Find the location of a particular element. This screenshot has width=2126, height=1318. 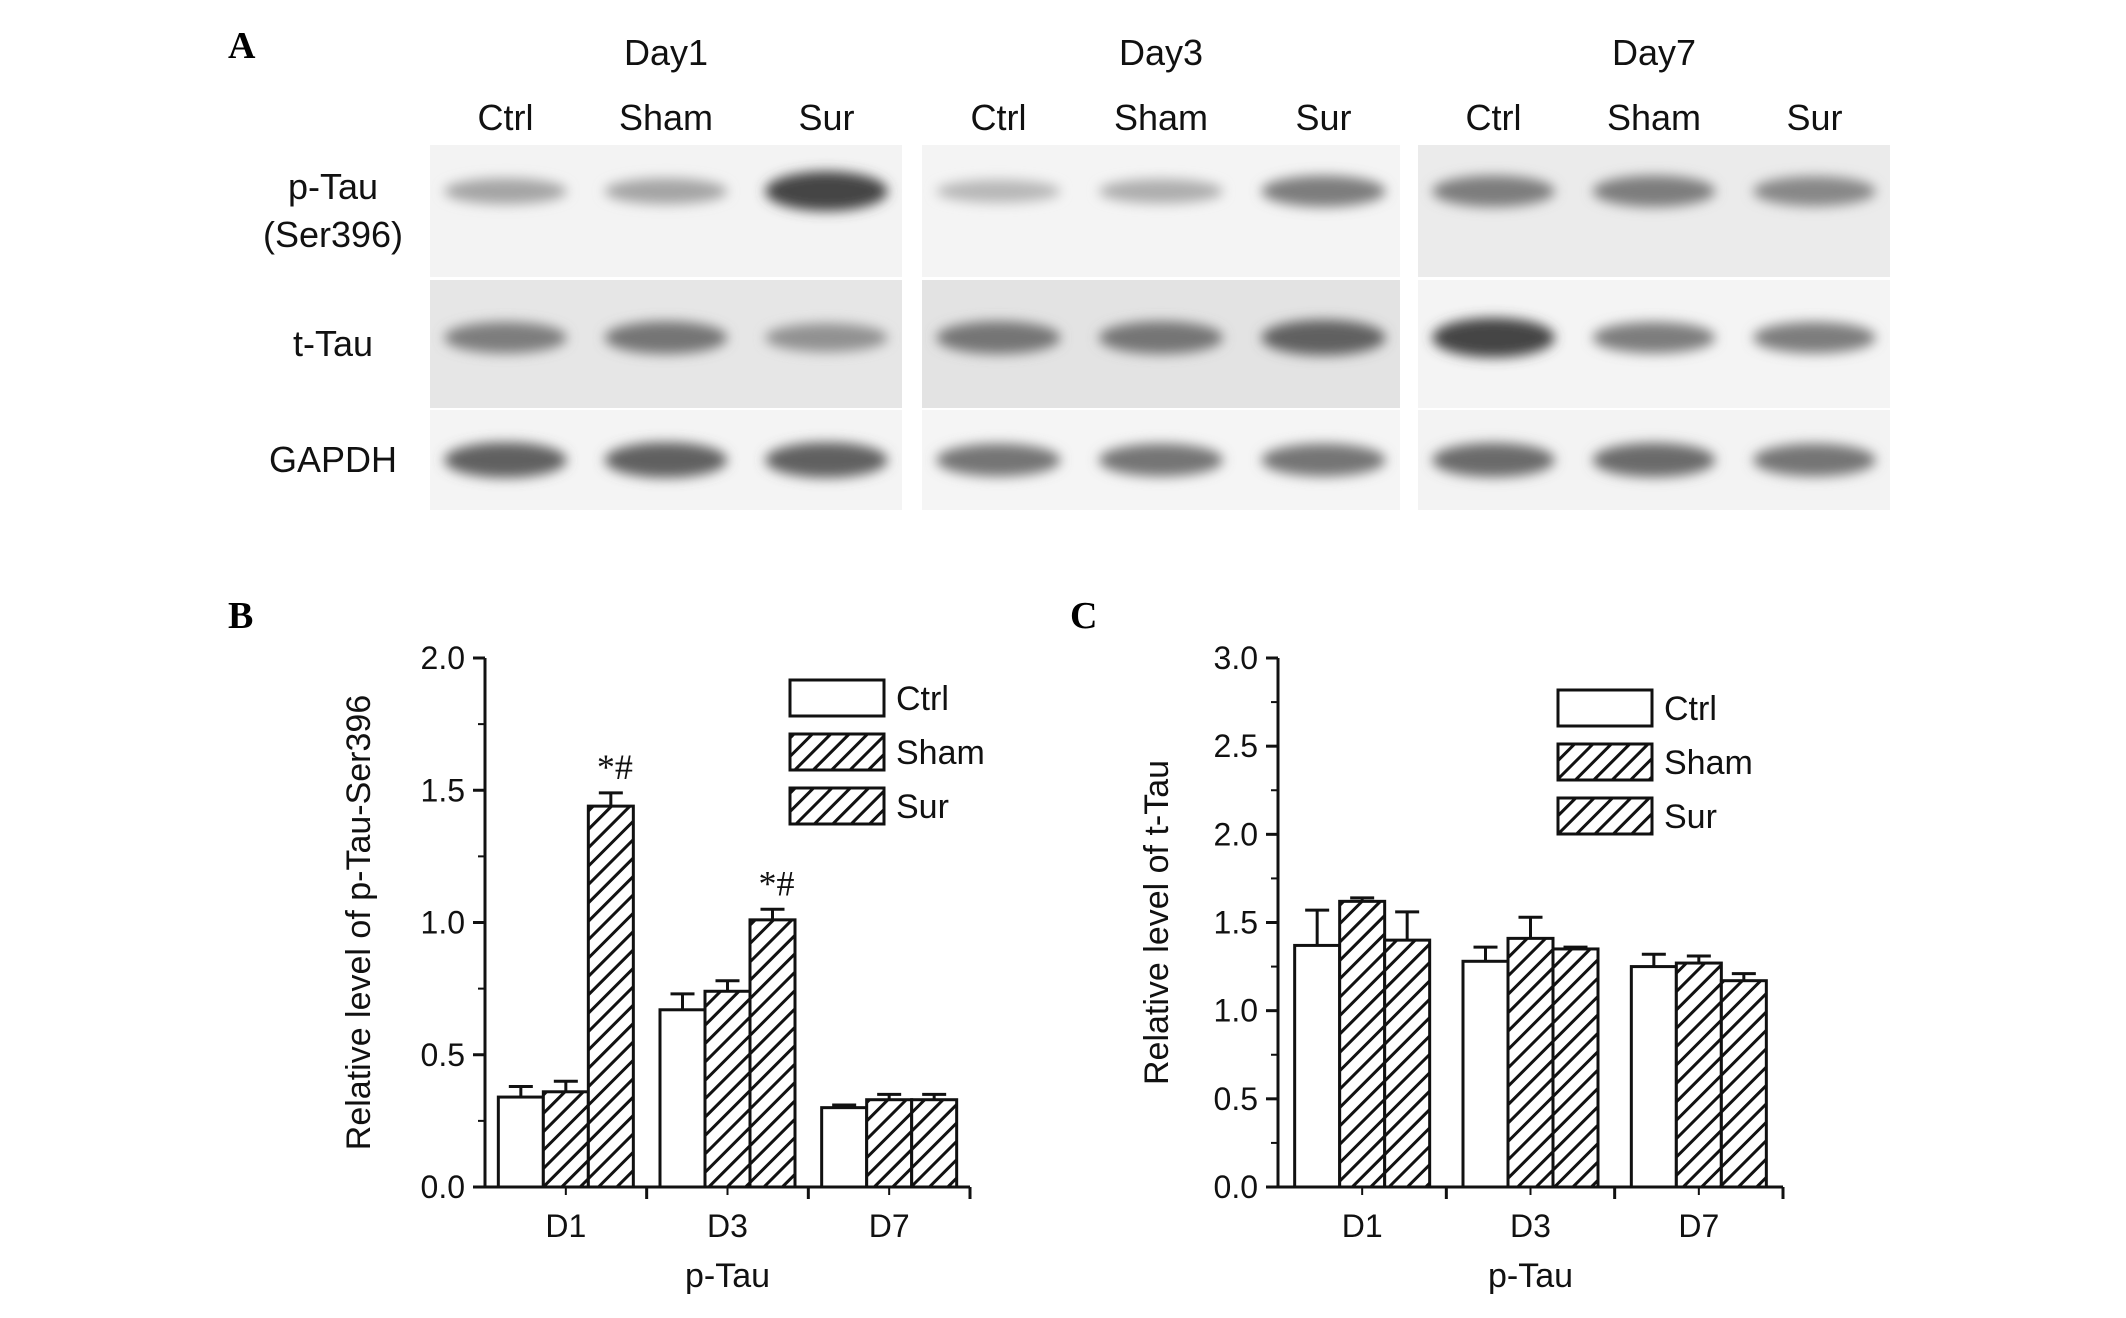

y-tick-label: 2.5 is located at coordinates (1236, 746).